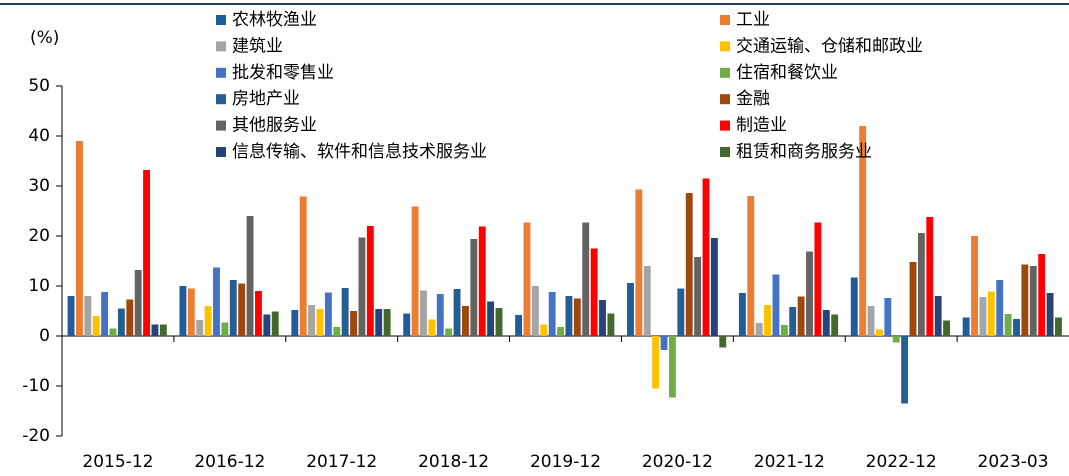 Image resolution: width=1069 pixels, height=476 pixels. I want to click on y-tick-label: 30, so click(39, 186).